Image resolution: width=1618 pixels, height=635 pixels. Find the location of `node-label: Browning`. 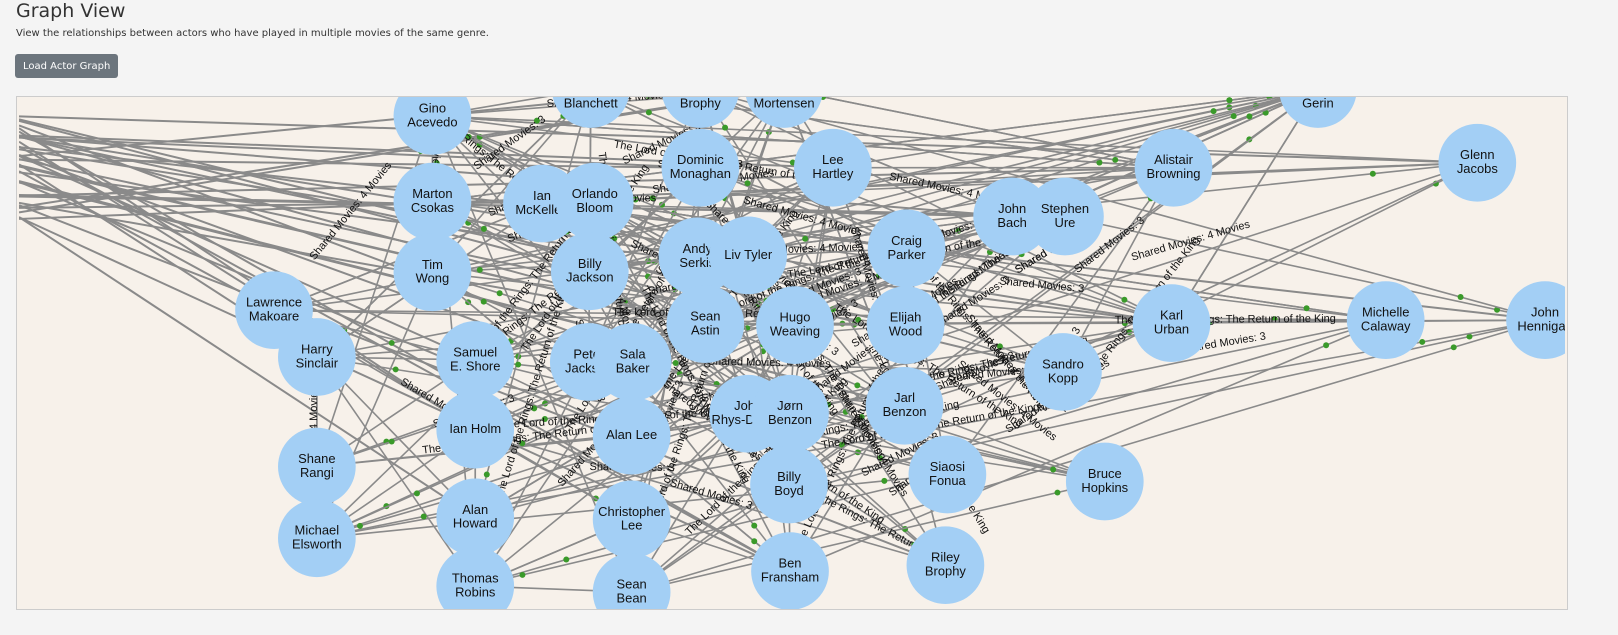

node-label: Browning is located at coordinates (1174, 173).